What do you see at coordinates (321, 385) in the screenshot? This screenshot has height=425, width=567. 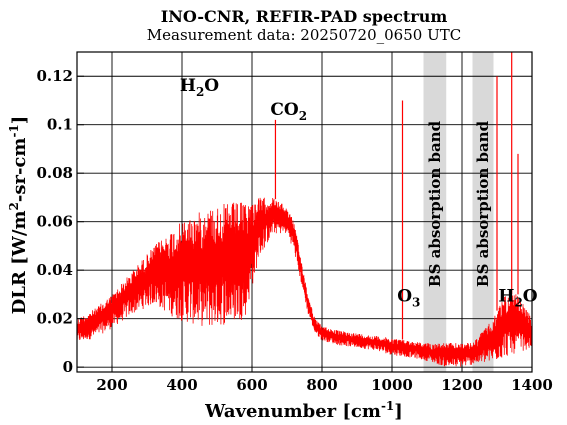 I see `x-tick-label-3: 800` at bounding box center [321, 385].